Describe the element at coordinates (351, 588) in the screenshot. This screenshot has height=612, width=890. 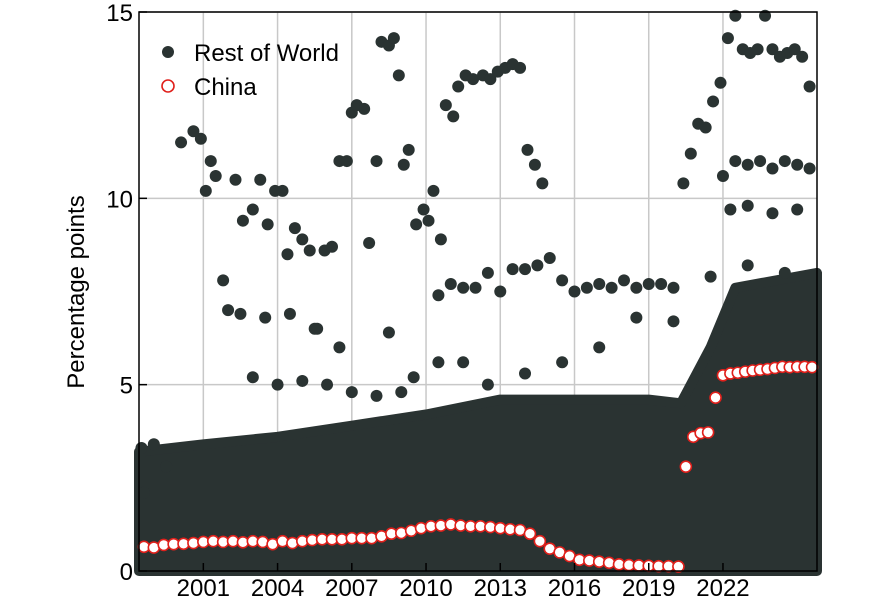
I see `x-tick-label: 2007` at that location.